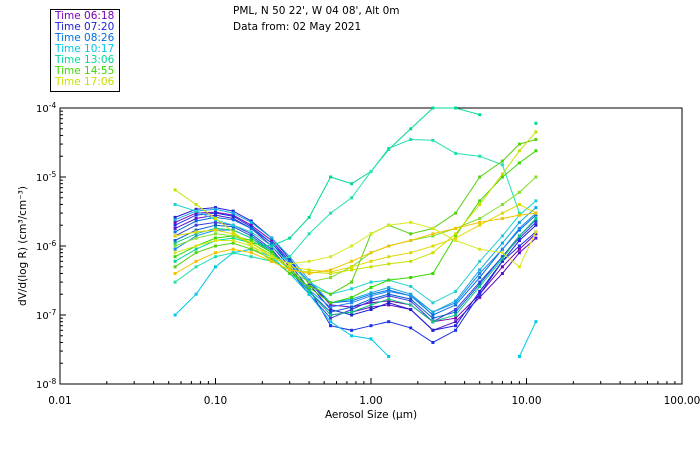 The image size is (700, 450). What do you see at coordinates (85, 16) in the screenshot?
I see `legend-item: Time 06:18` at bounding box center [85, 16].